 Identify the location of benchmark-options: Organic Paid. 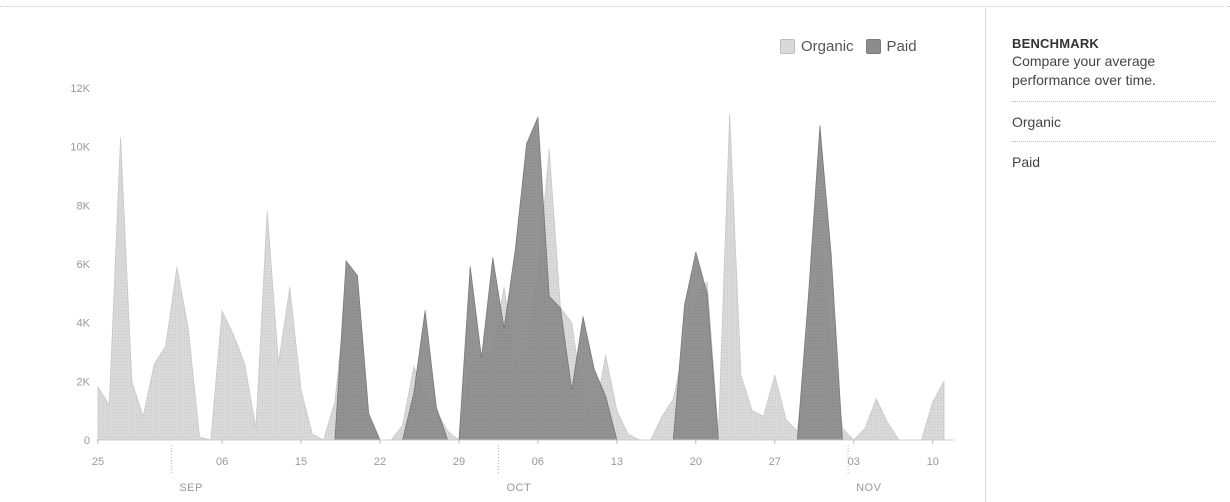
(1114, 141).